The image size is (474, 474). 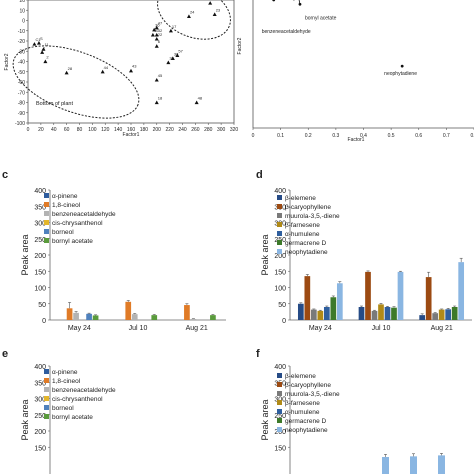 I want to click on annotation-bottom-of-plant: Bottom of plant, so click(x=54, y=104).